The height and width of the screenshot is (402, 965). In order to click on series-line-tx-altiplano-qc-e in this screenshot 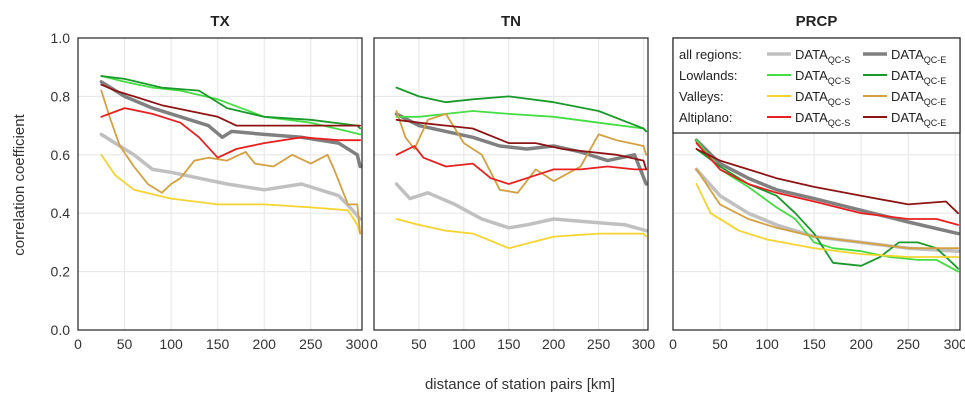, I will do `click(230, 105)`.